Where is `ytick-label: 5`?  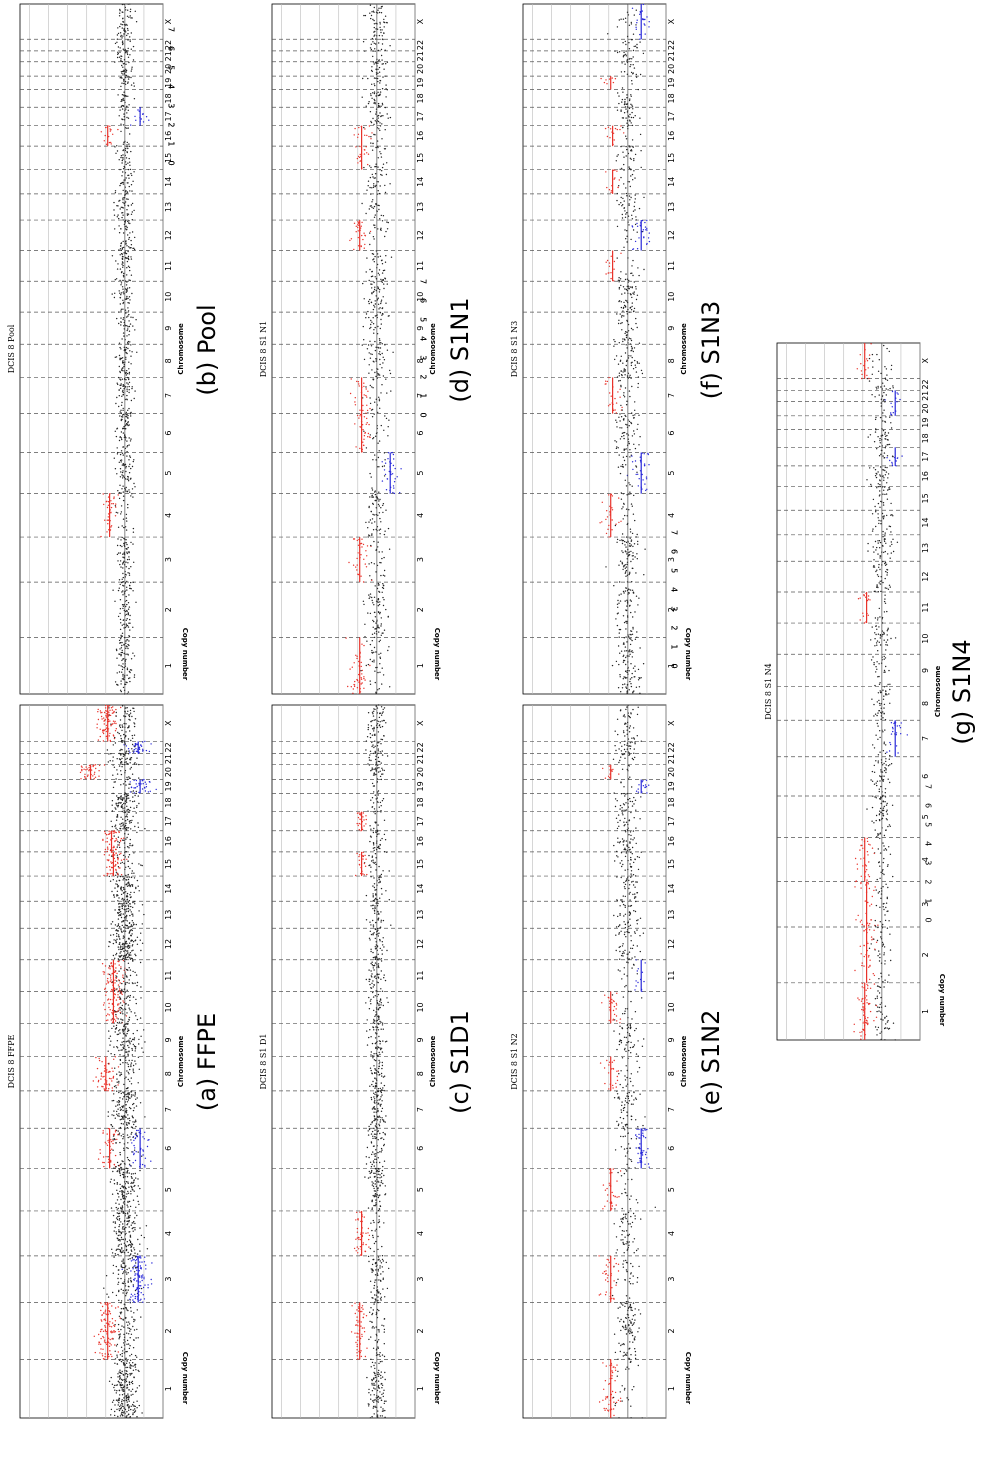 ytick-label: 5 is located at coordinates (423, 319).